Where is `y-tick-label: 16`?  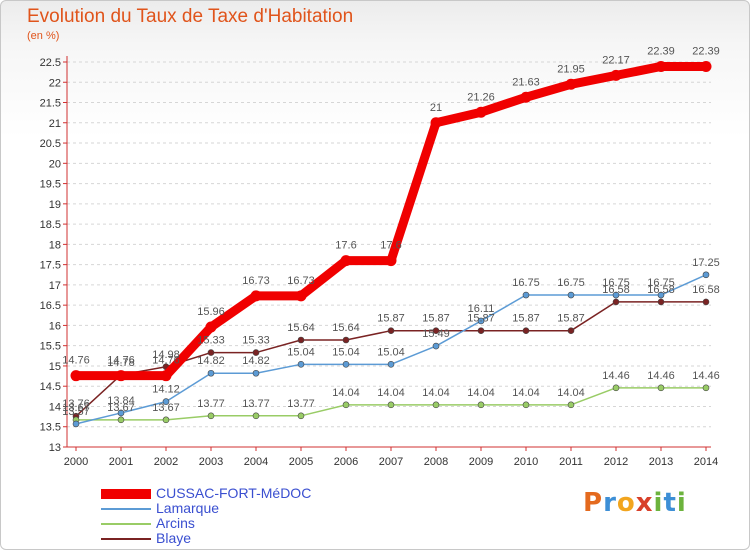 y-tick-label: 16 is located at coordinates (55, 326).